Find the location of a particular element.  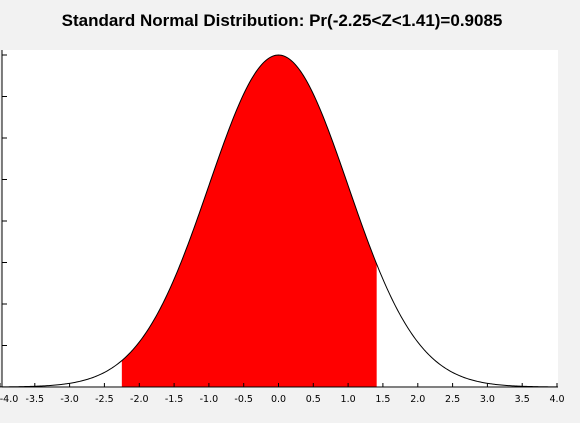

x-tick-label: -3.0 is located at coordinates (69, 399).